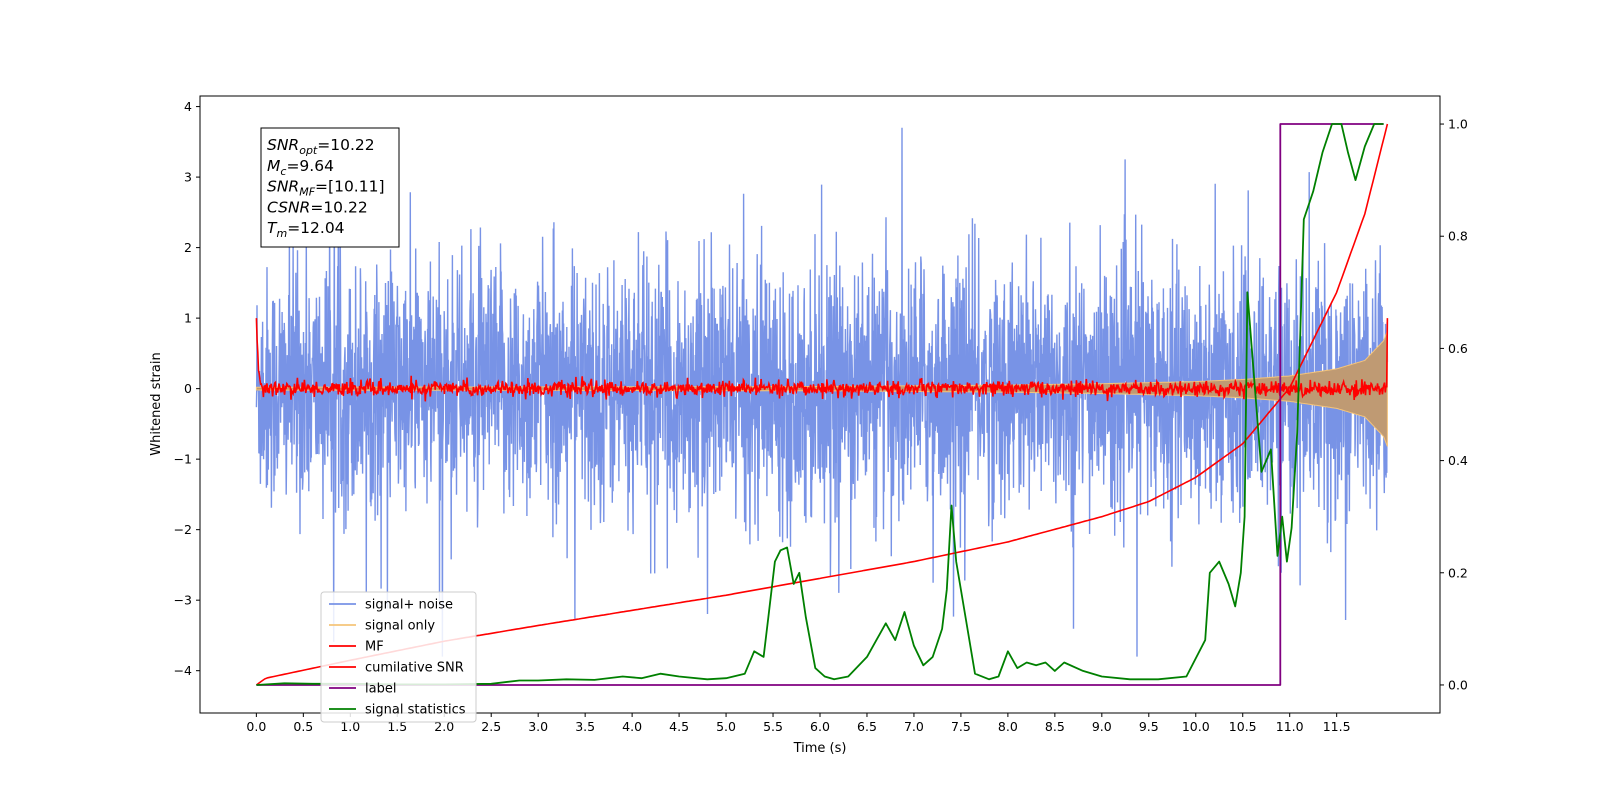 The height and width of the screenshot is (800, 1600). I want to click on y-right-tick-label: 0.8, so click(1458, 236).